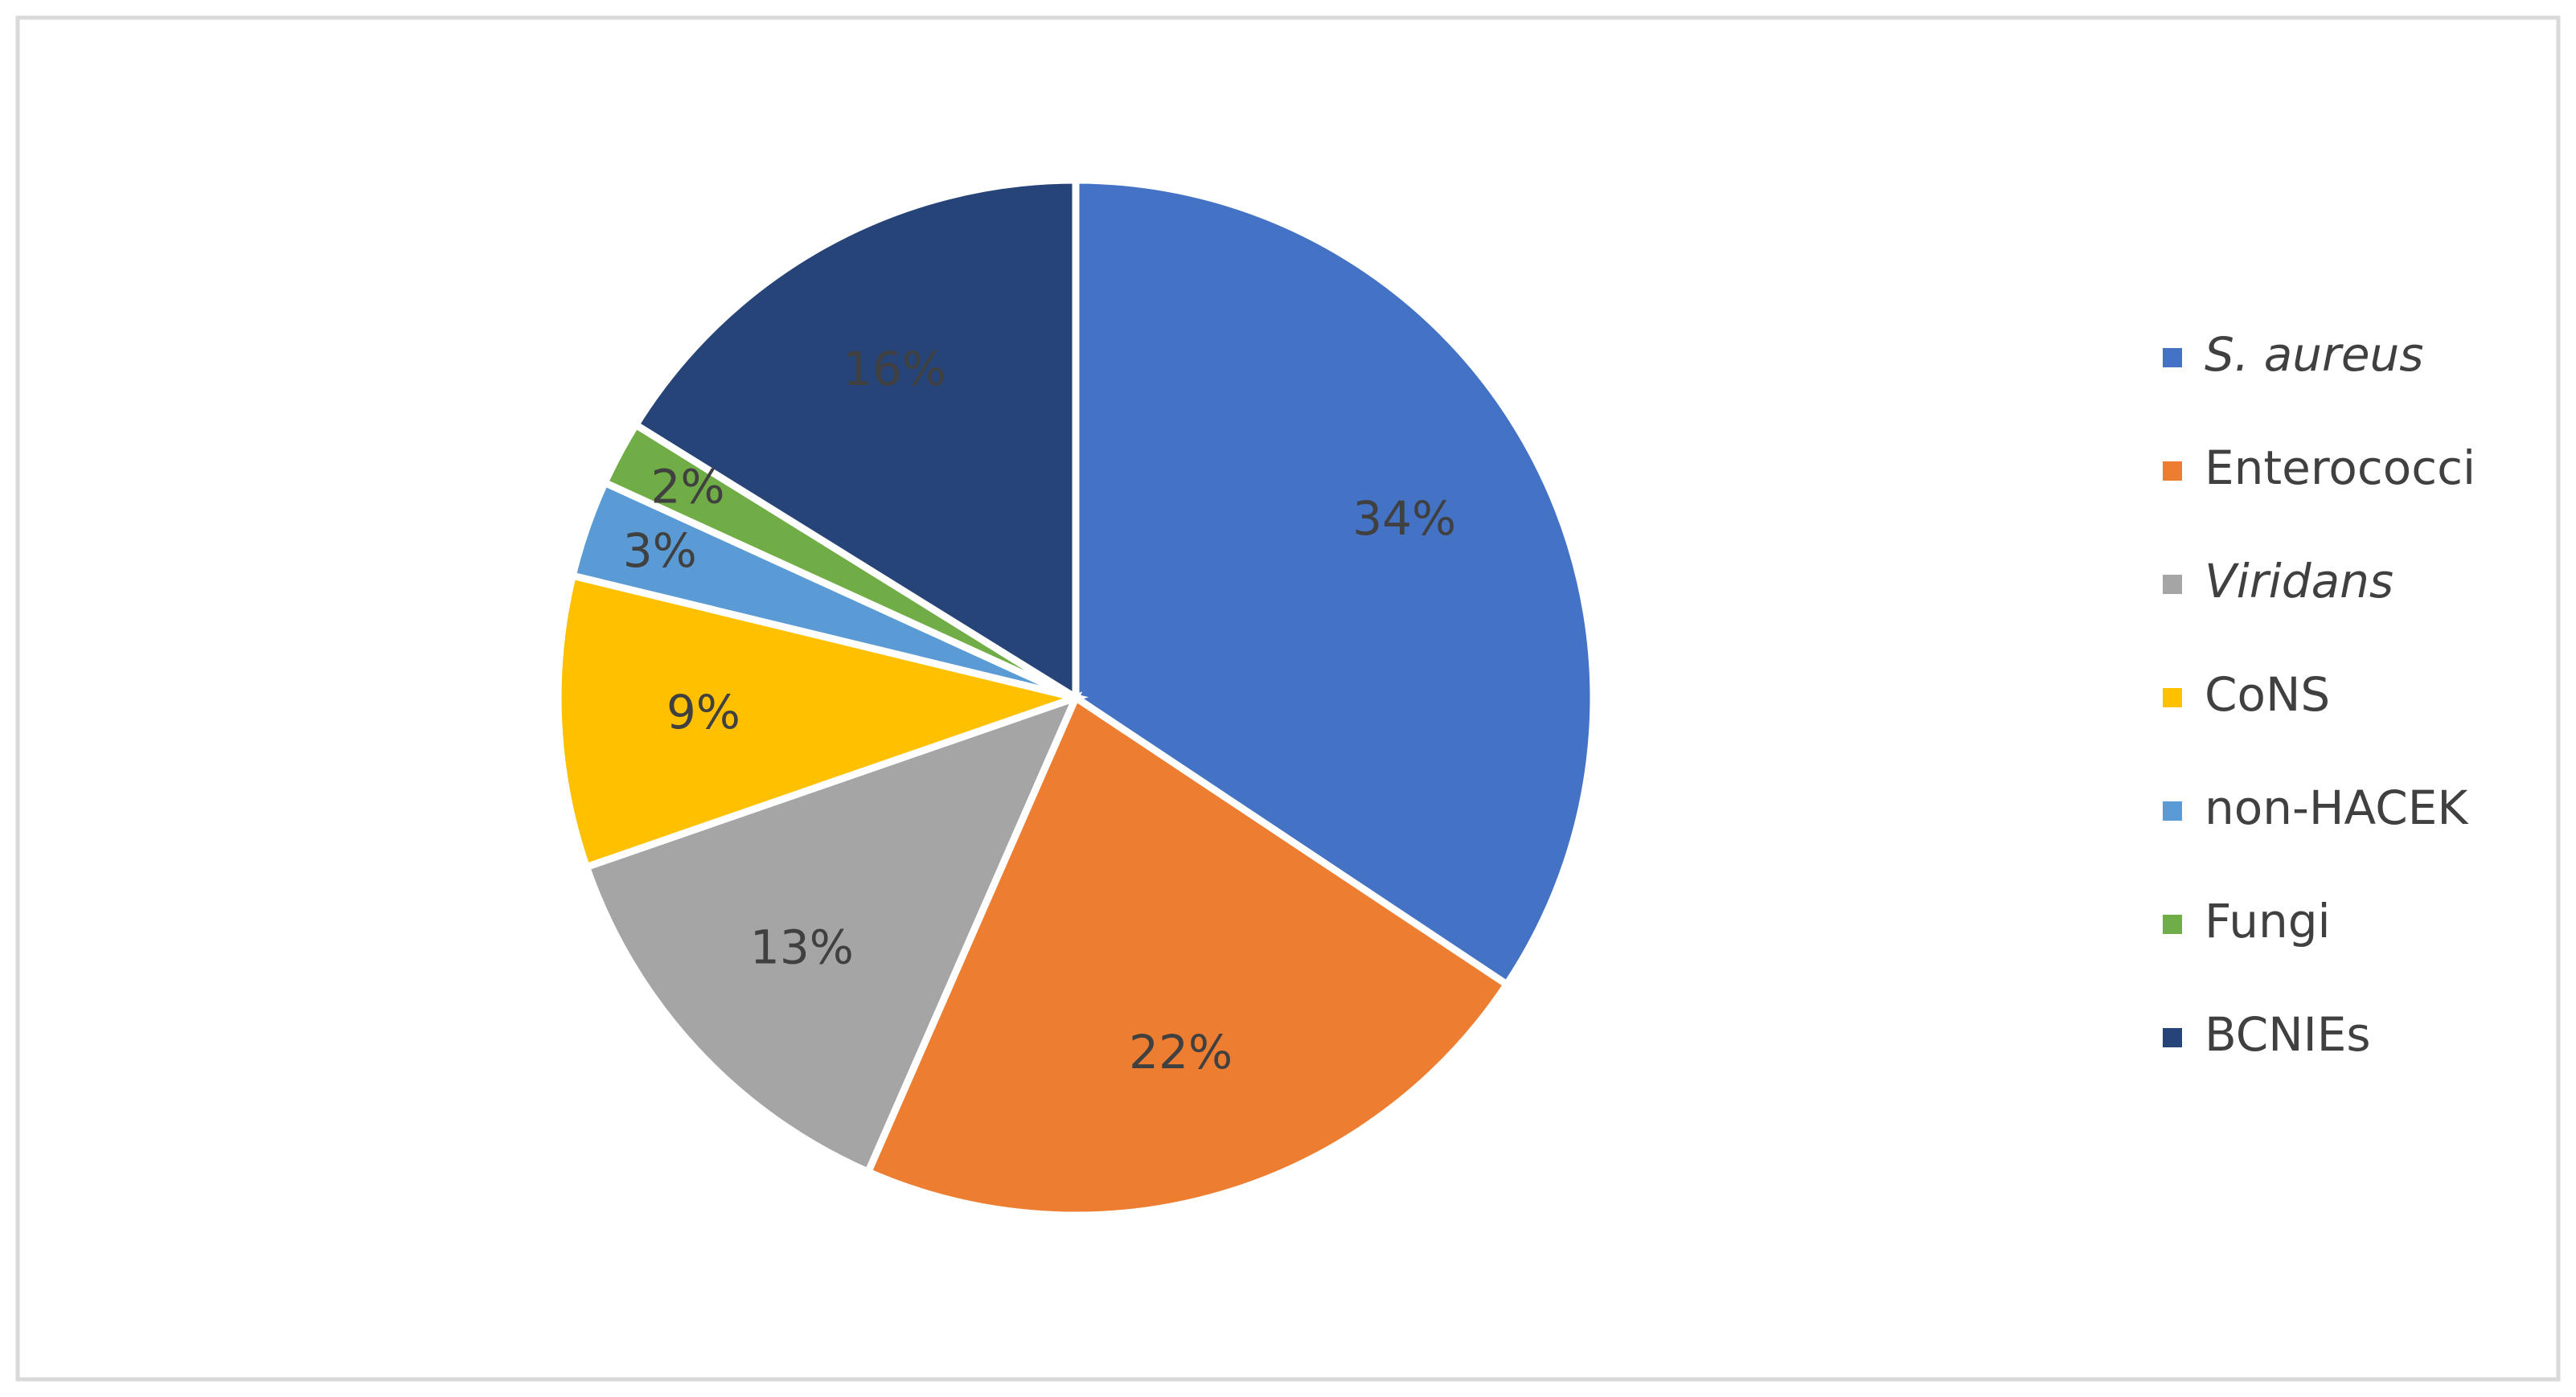  What do you see at coordinates (2268, 921) in the screenshot?
I see `legend-label: Fungi` at bounding box center [2268, 921].